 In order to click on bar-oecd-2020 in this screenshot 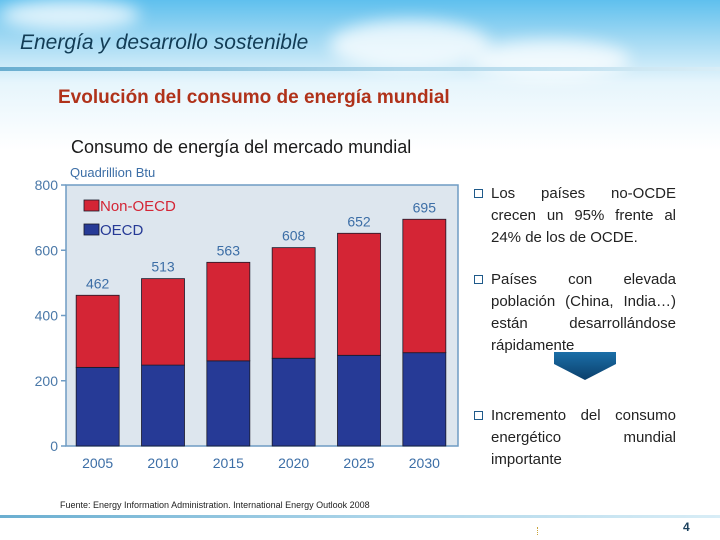, I will do `click(293, 402)`.